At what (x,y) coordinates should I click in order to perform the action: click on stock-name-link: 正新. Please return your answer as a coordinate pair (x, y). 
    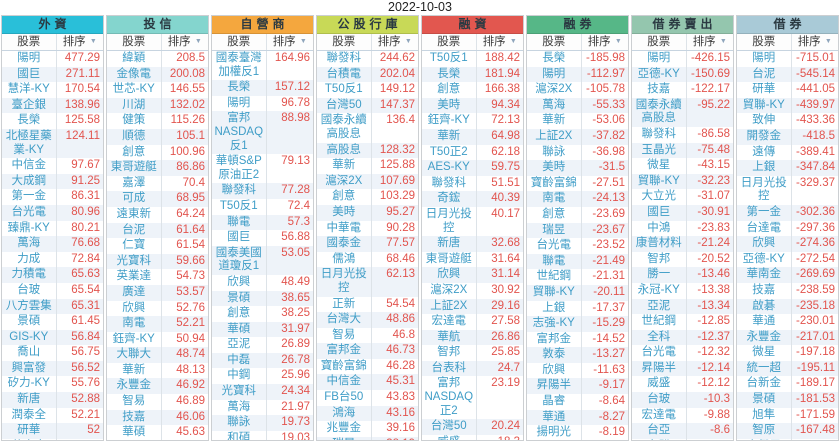
    Looking at the image, I should click on (344, 304).